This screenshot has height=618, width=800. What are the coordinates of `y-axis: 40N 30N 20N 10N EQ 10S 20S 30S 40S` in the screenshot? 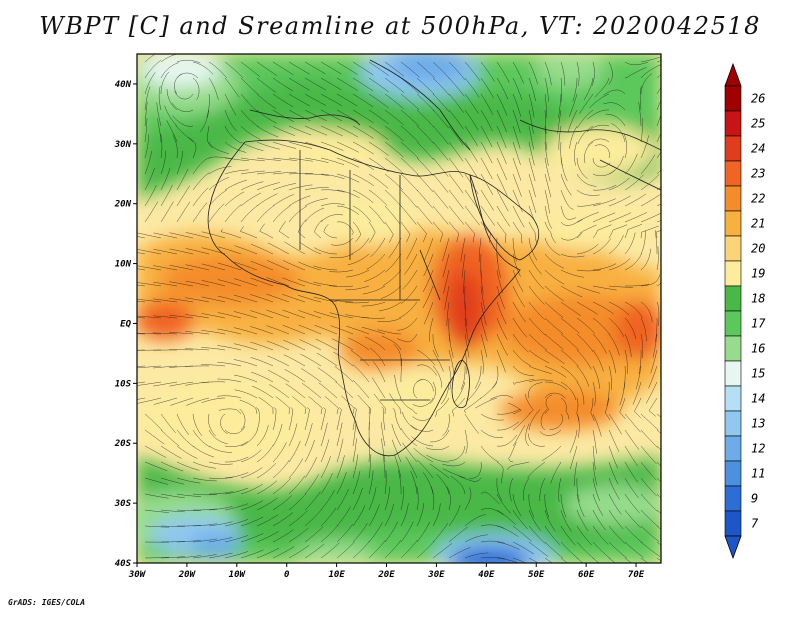 It's located at (125, 324).